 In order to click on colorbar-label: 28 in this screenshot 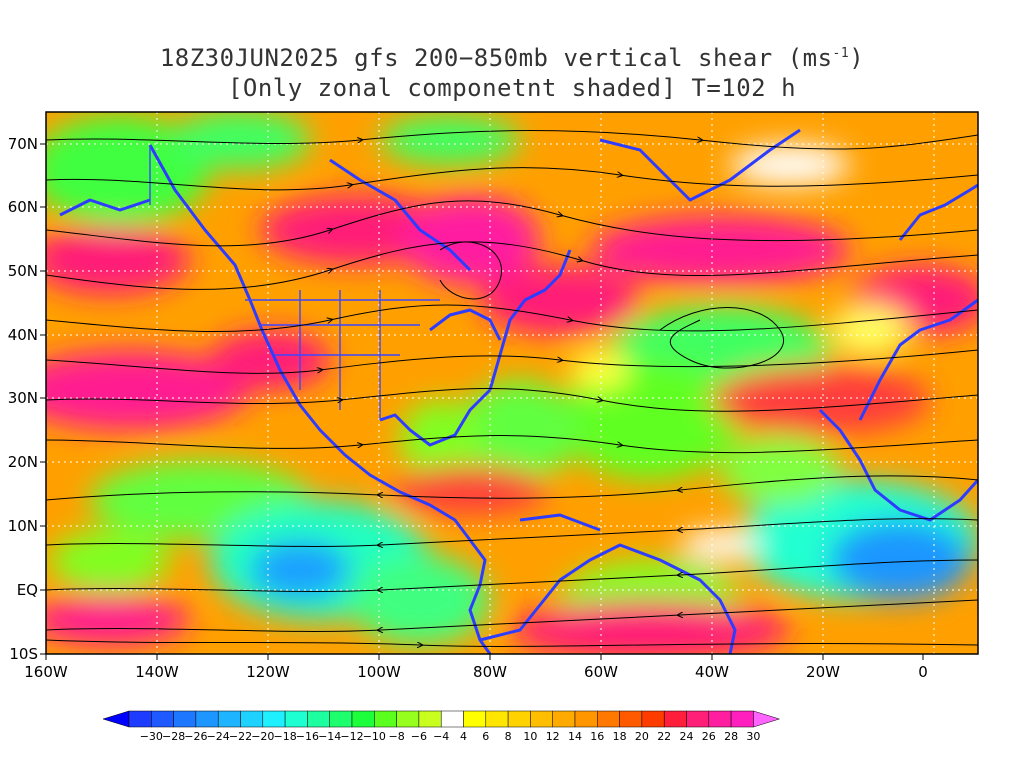, I will do `click(731, 736)`.